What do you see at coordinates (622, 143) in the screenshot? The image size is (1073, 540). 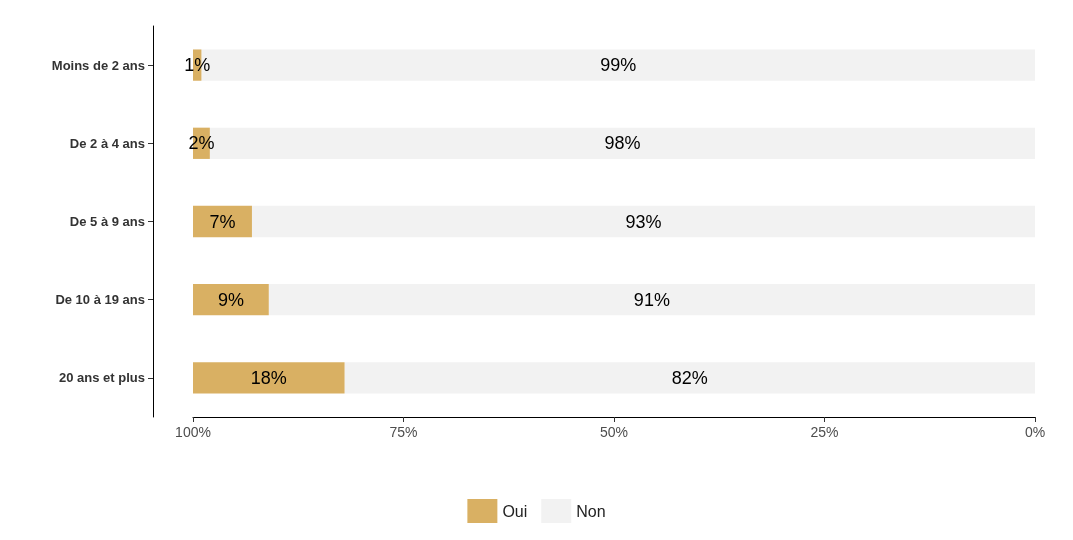 I see `data-label: 98%` at bounding box center [622, 143].